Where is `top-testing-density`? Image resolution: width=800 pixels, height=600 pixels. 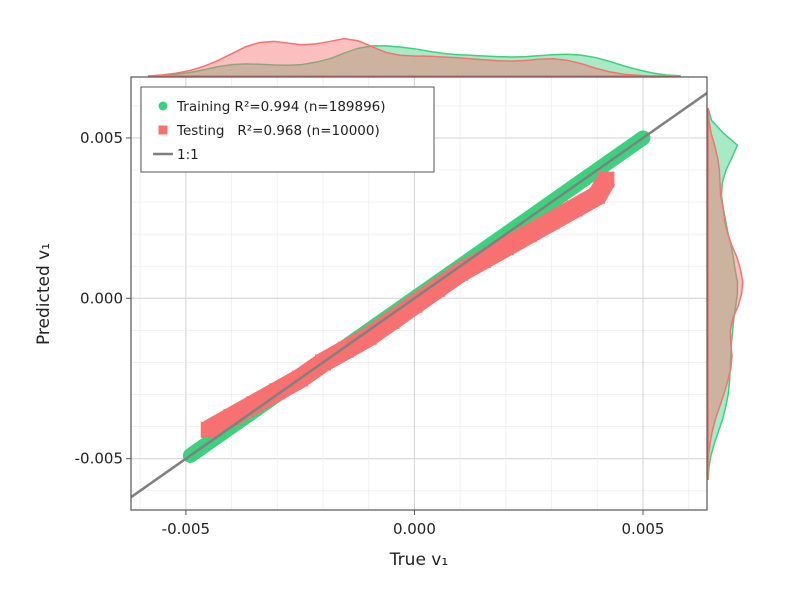
top-testing-density is located at coordinates (413, 57).